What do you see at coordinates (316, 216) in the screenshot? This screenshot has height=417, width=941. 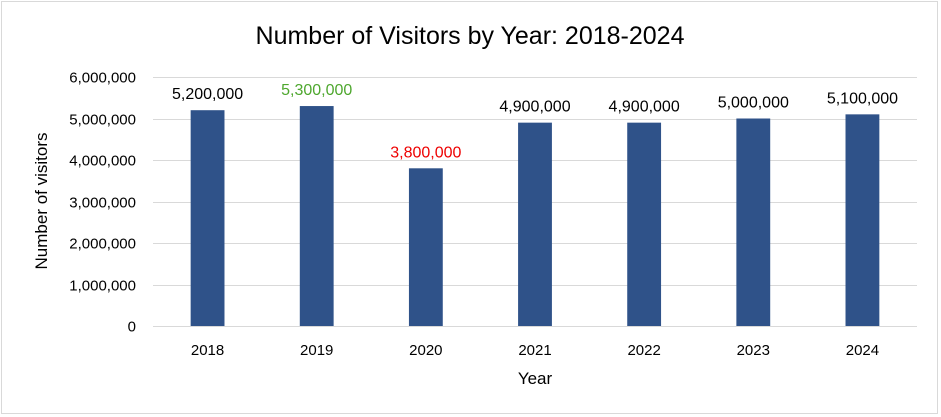 I see `bar-2019` at bounding box center [316, 216].